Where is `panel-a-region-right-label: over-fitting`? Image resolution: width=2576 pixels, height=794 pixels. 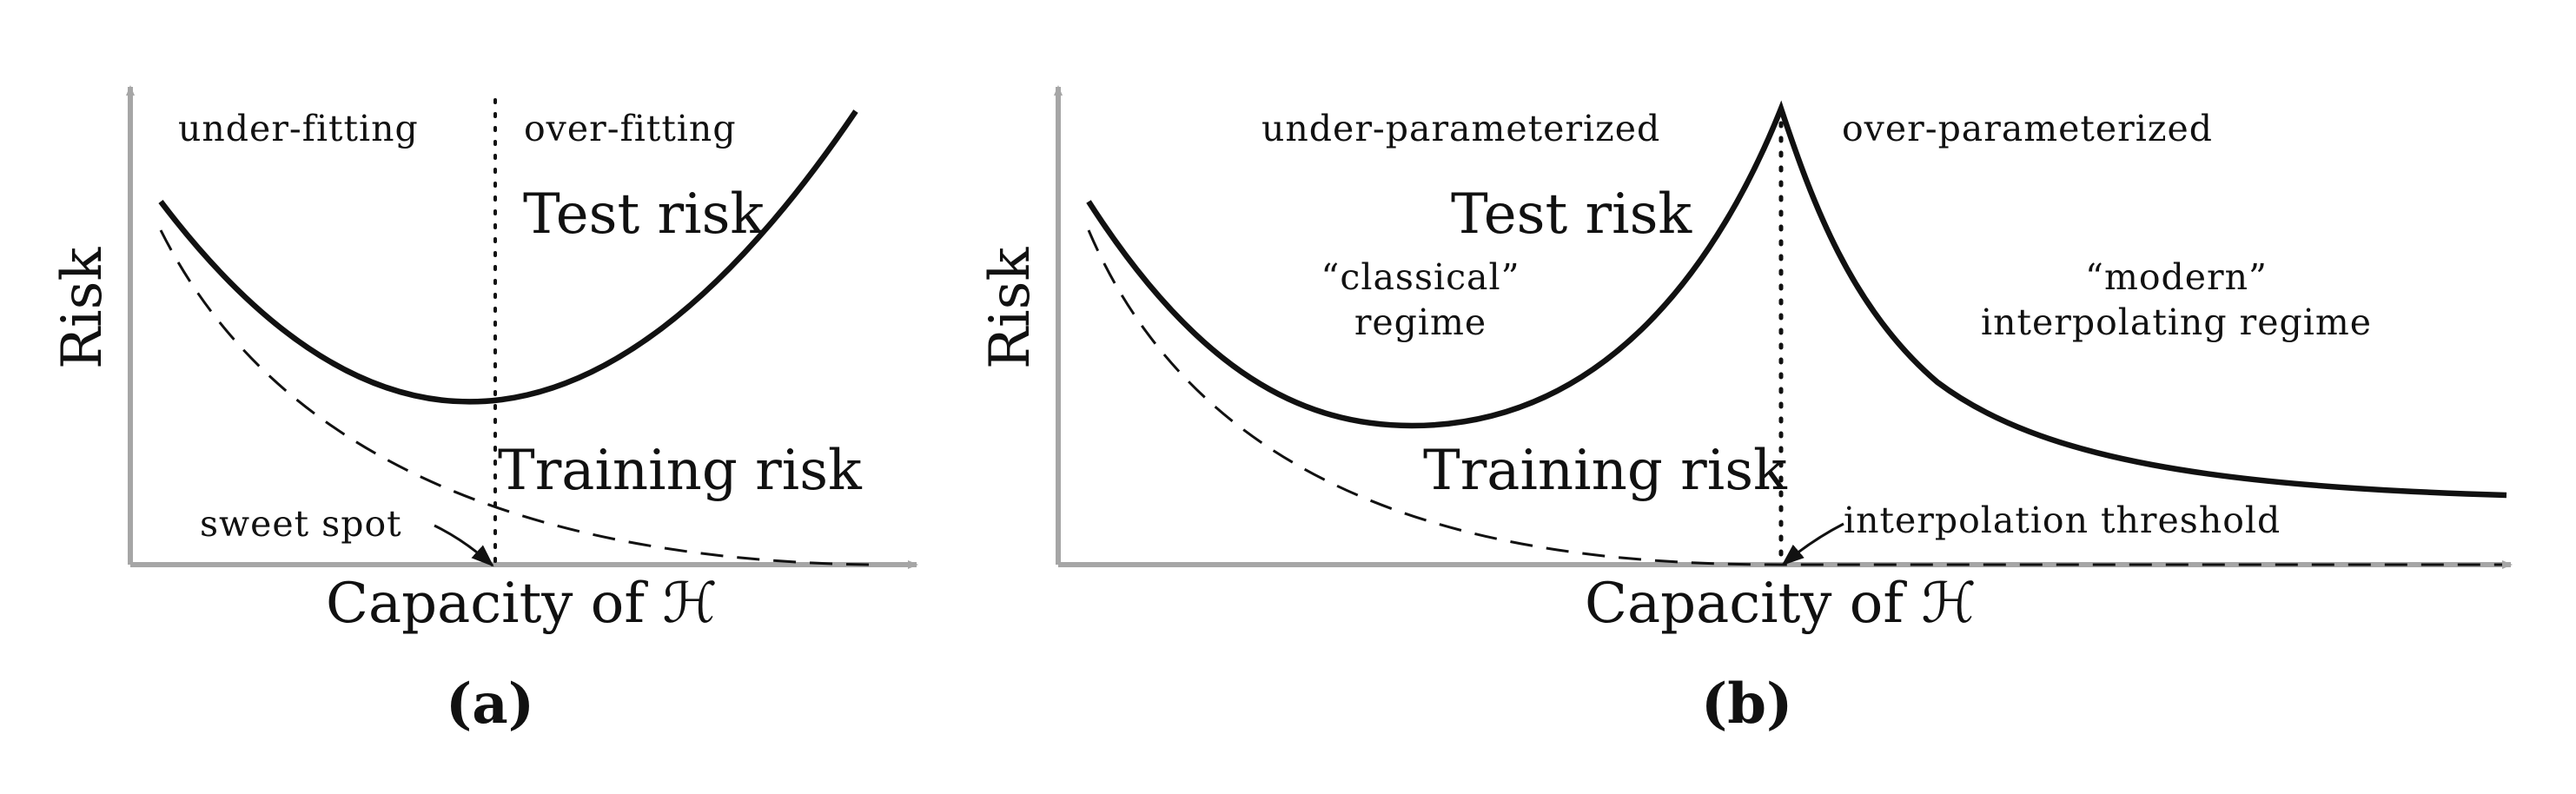 panel-a-region-right-label: over-fitting is located at coordinates (630, 128).